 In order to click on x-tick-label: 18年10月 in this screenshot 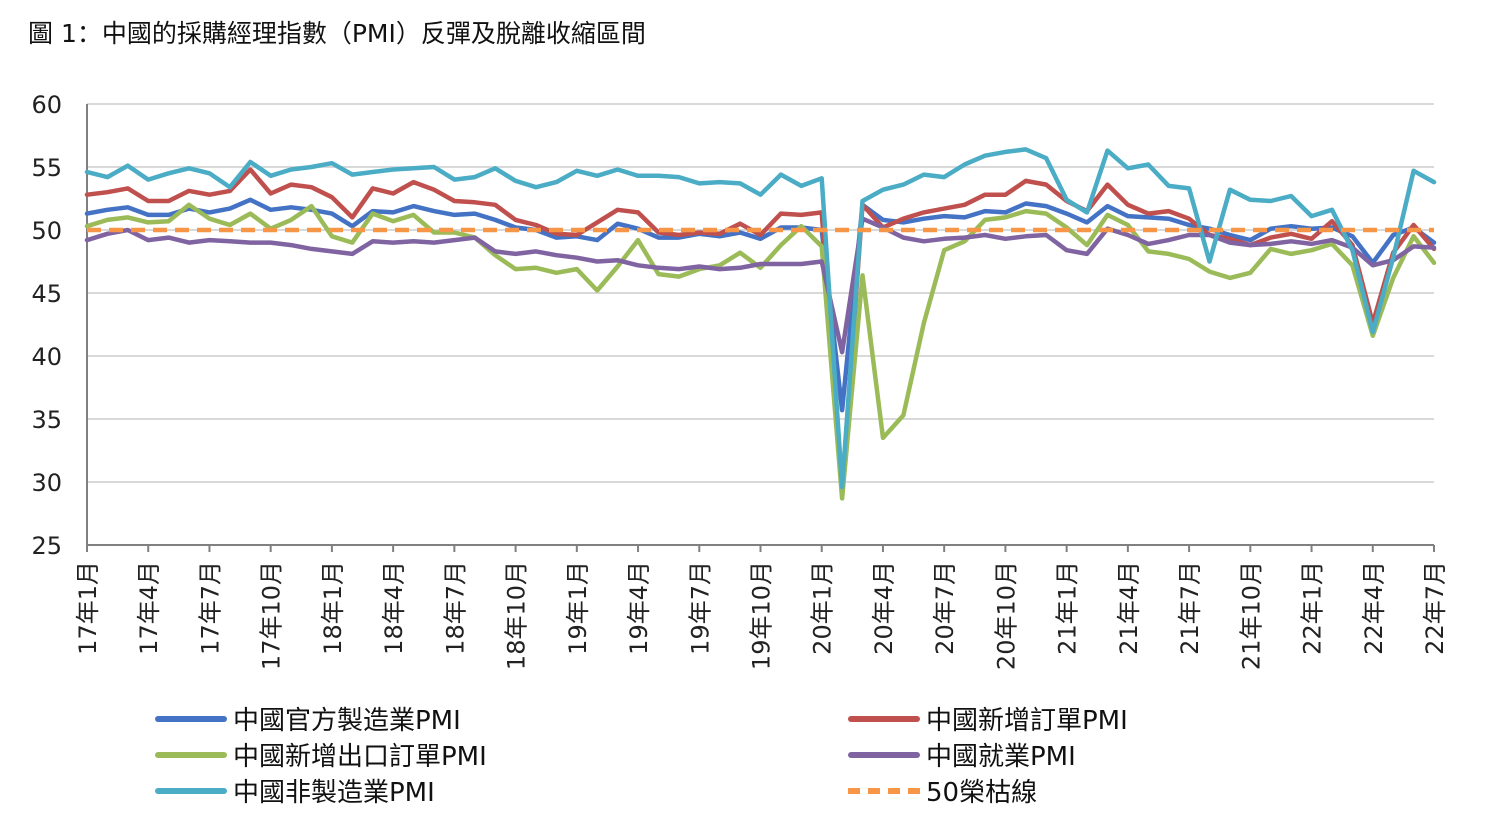, I will do `click(517, 615)`.